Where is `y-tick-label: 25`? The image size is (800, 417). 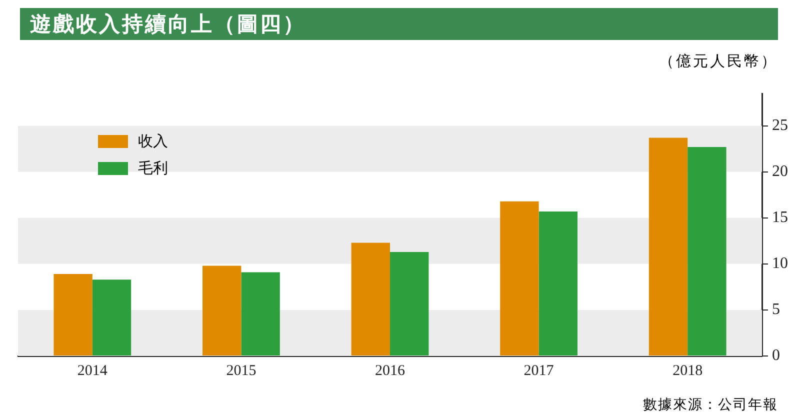 y-tick-label: 25 is located at coordinates (780, 125).